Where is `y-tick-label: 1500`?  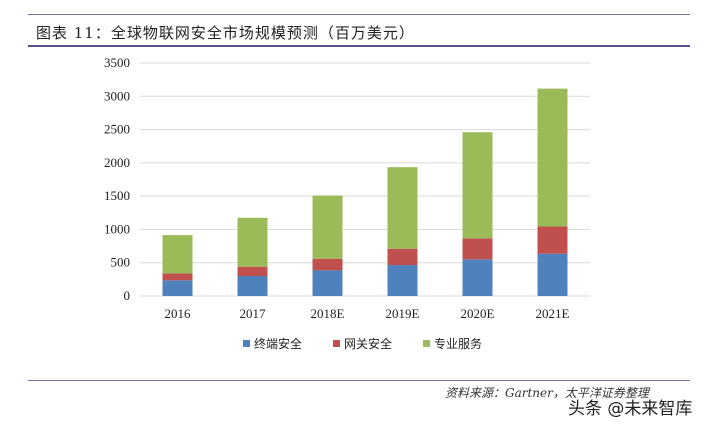 y-tick-label: 1500 is located at coordinates (117, 195).